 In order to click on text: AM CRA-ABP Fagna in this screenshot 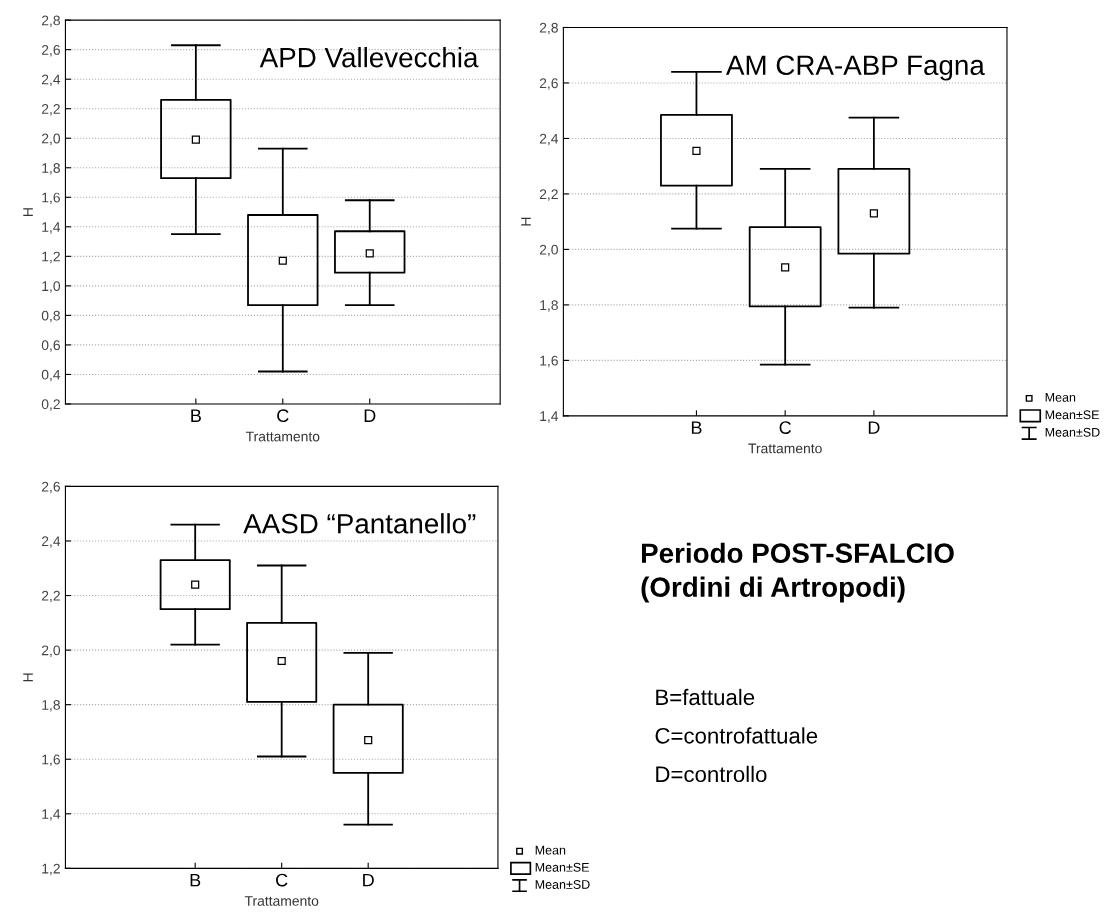, I will do `click(855, 68)`.